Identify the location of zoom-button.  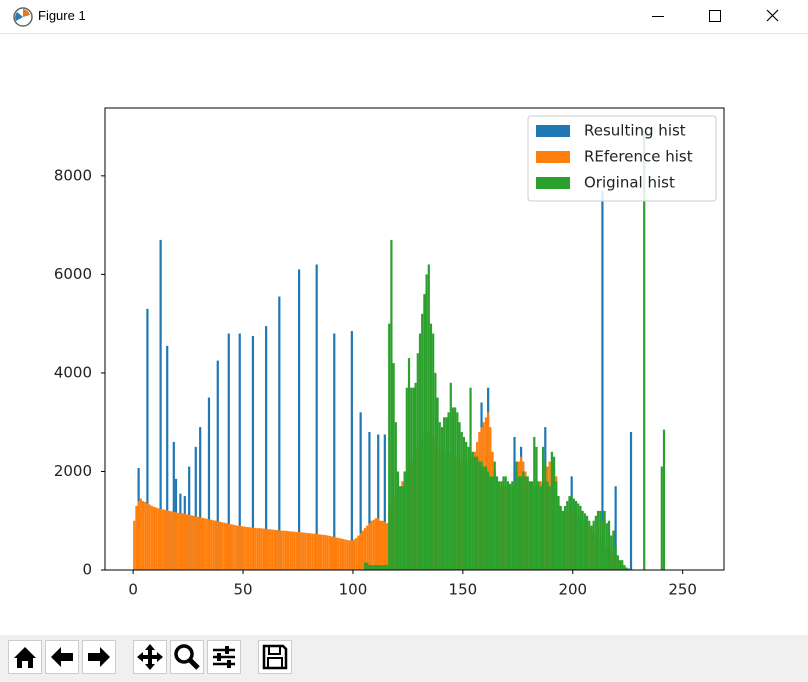
(187, 657).